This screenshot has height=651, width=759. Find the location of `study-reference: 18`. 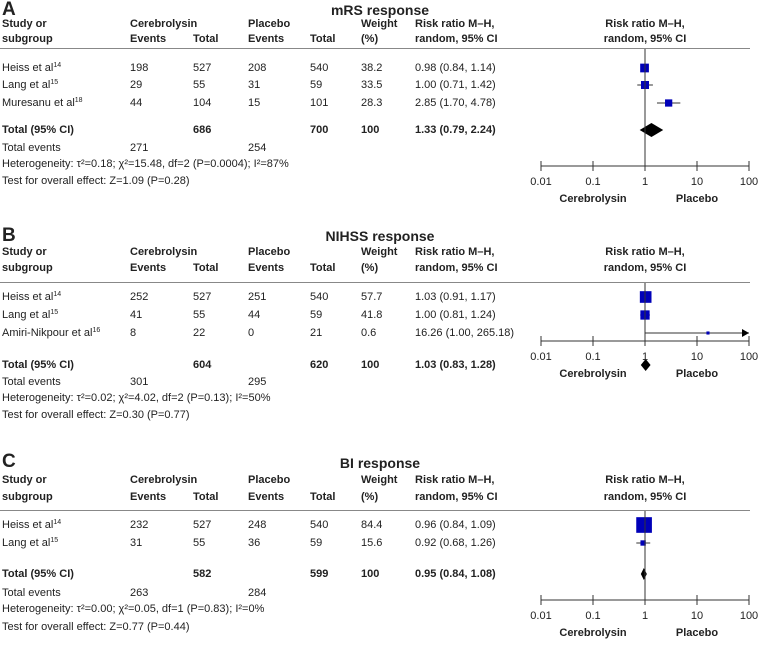

study-reference: 18 is located at coordinates (78, 100).